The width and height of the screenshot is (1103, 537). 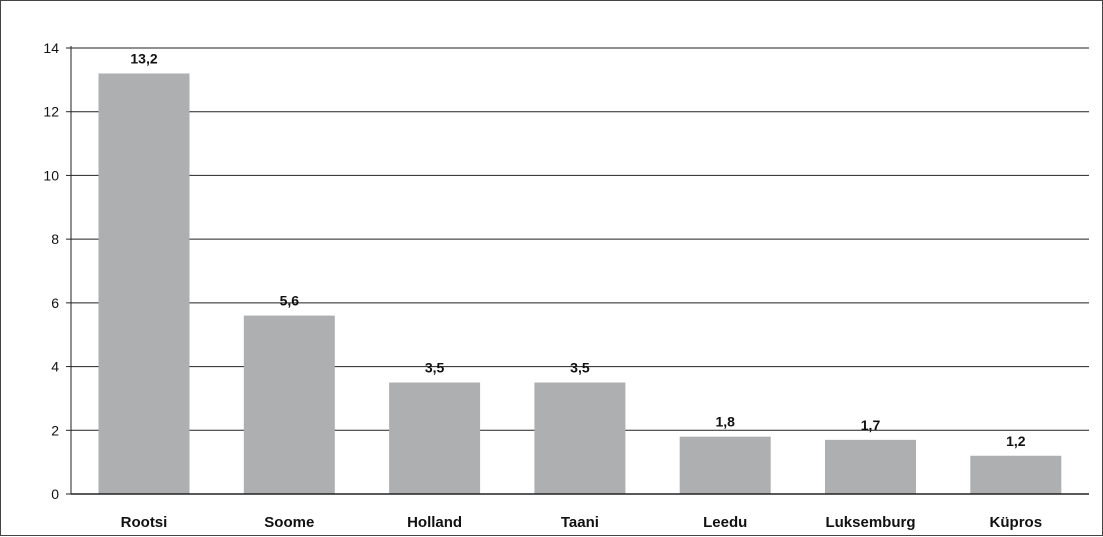 What do you see at coordinates (143, 58) in the screenshot?
I see `data-label: 13,2` at bounding box center [143, 58].